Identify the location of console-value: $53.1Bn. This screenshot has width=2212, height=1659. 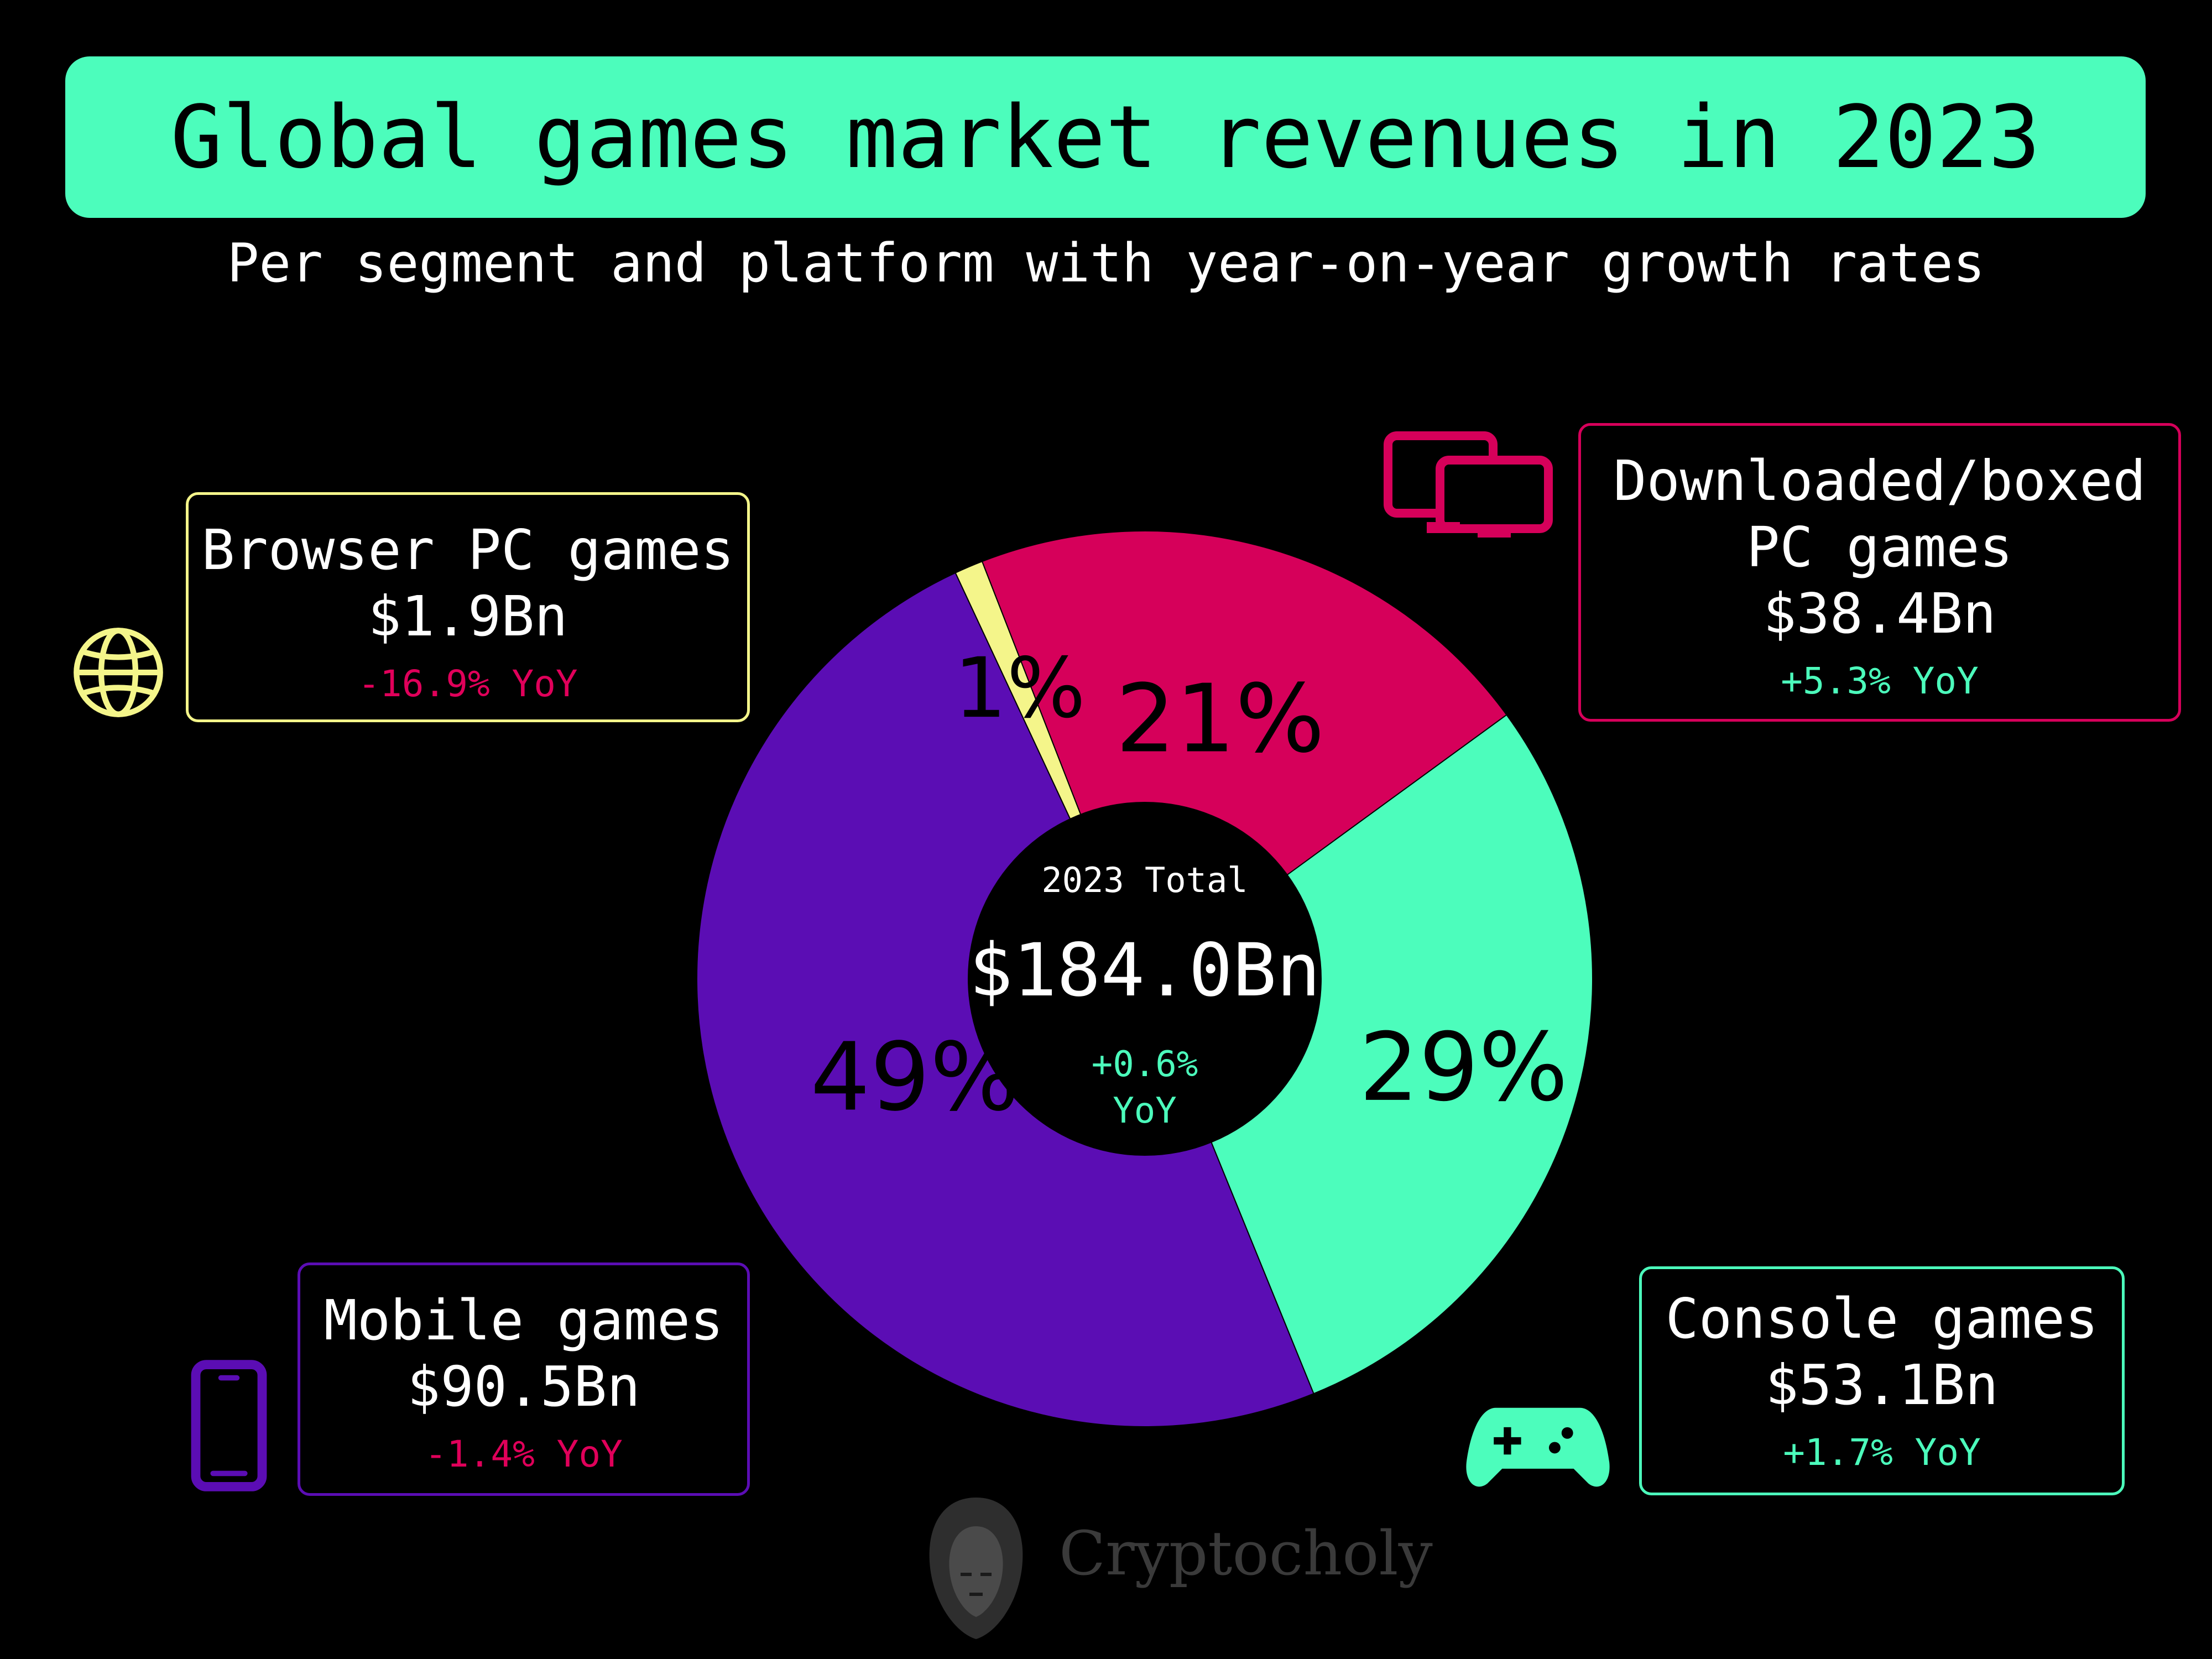
(1882, 1385).